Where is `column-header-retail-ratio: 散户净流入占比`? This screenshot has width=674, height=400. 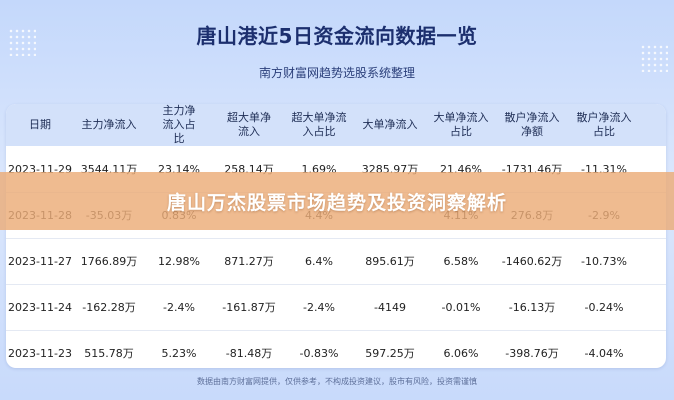
column-header-retail-ratio: 散户净流入占比 is located at coordinates (604, 124).